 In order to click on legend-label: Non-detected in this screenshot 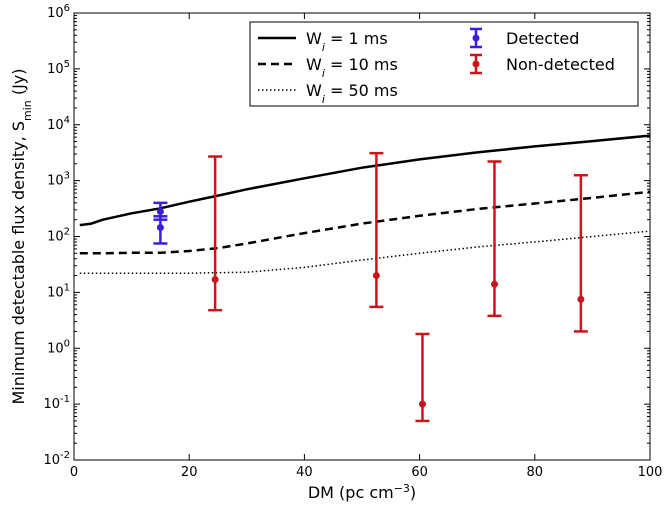, I will do `click(560, 64)`.